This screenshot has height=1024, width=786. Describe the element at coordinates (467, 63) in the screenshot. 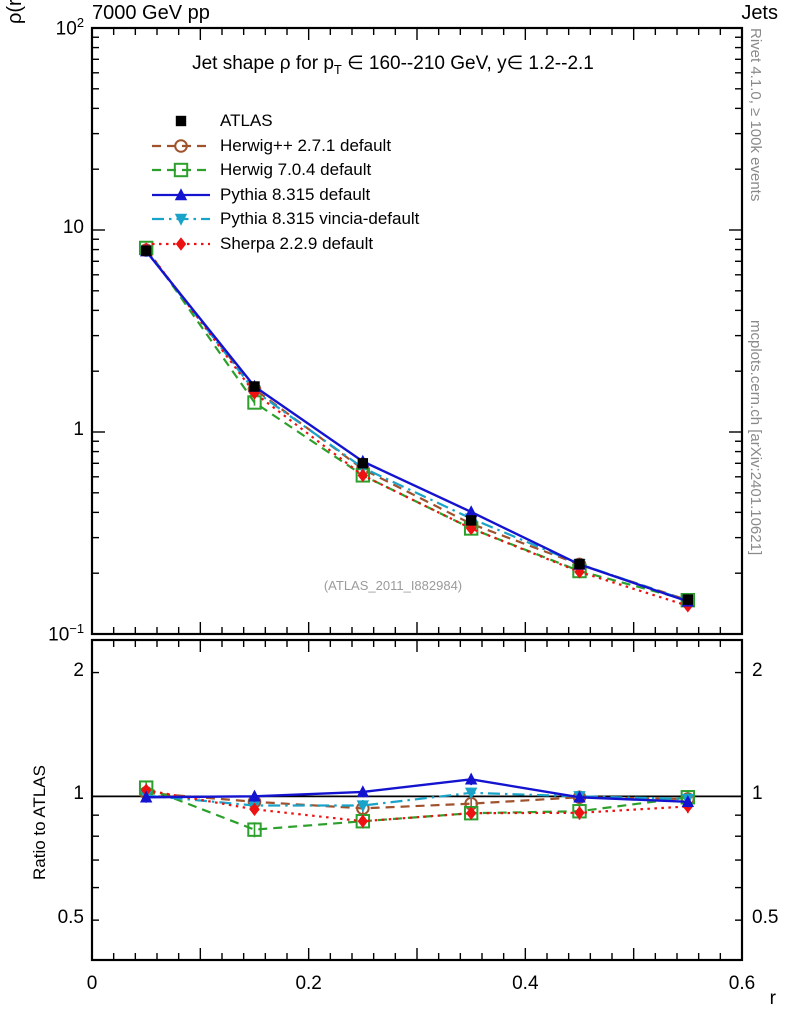

I see `title-post: ∈ 160--210 GeV, y∈ 1.2--2.1` at that location.